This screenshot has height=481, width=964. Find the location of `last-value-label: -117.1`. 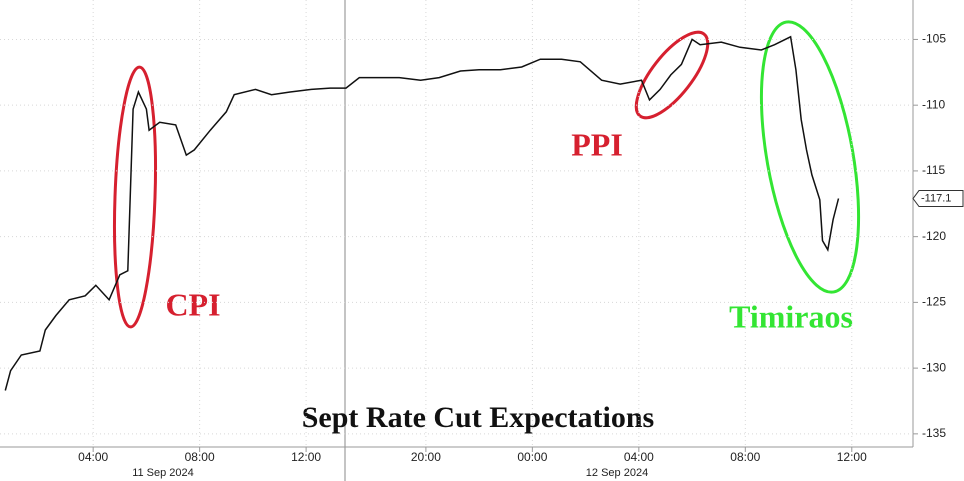

last-value-label: -117.1 is located at coordinates (936, 198).